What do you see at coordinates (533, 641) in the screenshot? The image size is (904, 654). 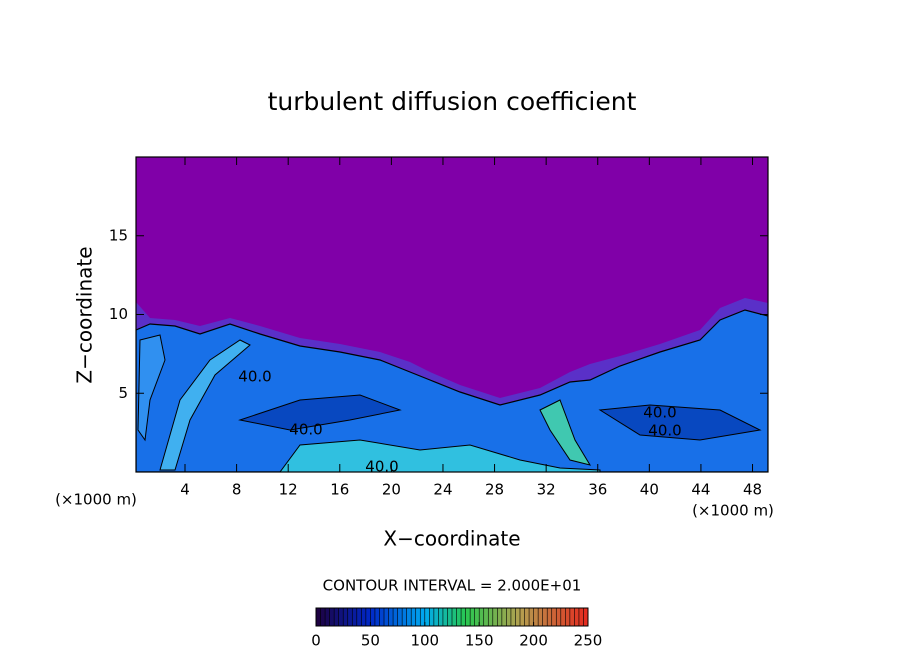 I see `colorbar-tick-label: 200` at bounding box center [533, 641].